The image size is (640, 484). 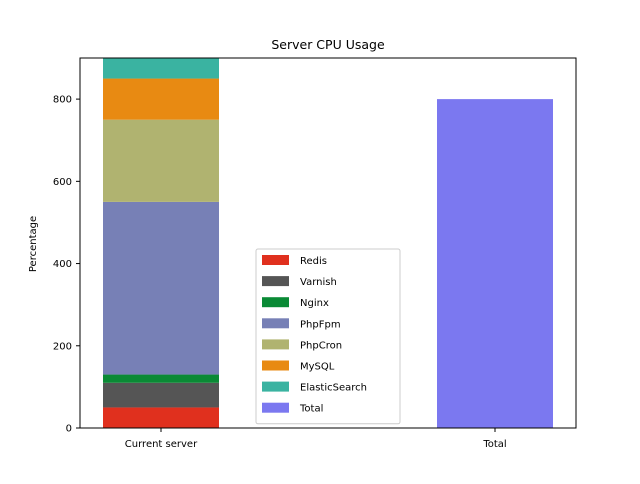 What do you see at coordinates (62, 100) in the screenshot?
I see `y-tick-label: 800` at bounding box center [62, 100].